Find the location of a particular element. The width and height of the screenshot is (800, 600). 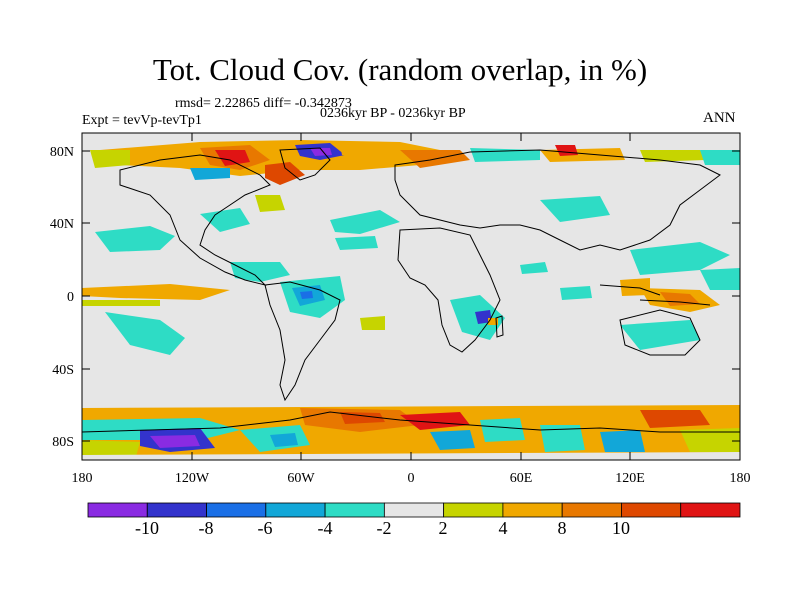

longitude-labels: 180 120W 60W 0 60E 120E 180 is located at coordinates (411, 478).